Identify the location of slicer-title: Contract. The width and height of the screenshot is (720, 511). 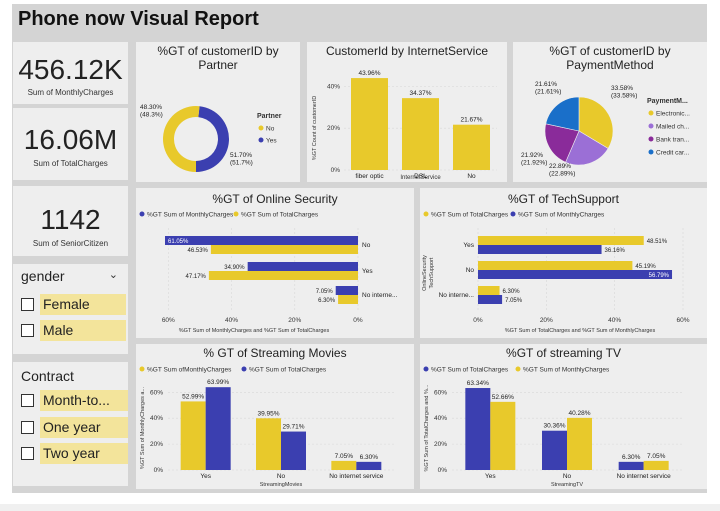
(47, 376).